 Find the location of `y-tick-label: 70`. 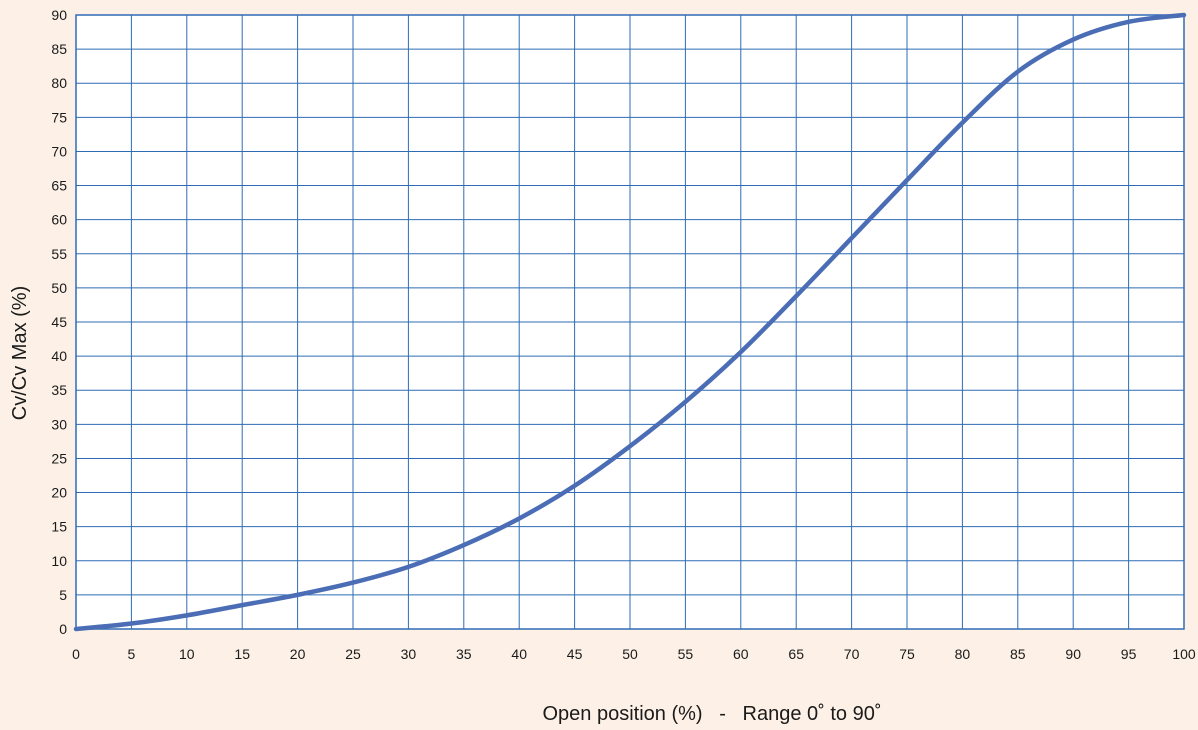

y-tick-label: 70 is located at coordinates (59, 151).